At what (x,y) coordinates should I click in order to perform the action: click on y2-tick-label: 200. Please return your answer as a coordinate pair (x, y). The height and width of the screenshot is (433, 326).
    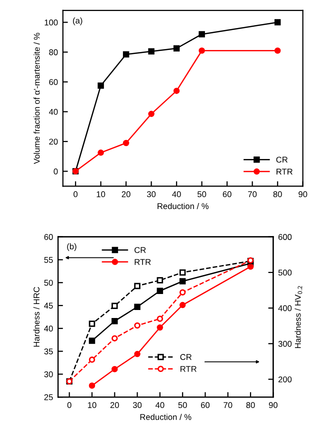
    Looking at the image, I should click on (285, 379).